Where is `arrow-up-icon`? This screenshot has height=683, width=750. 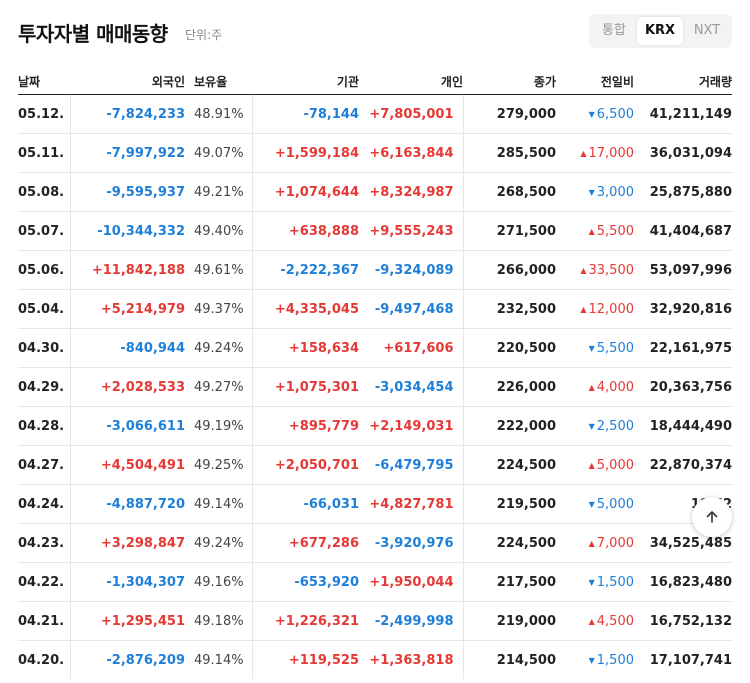 arrow-up-icon is located at coordinates (712, 517).